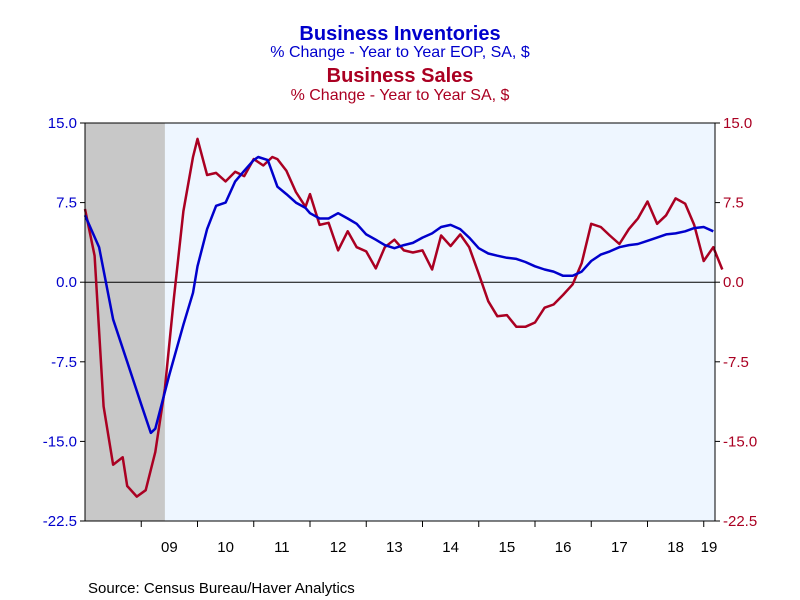 This screenshot has height=600, width=800. What do you see at coordinates (394, 547) in the screenshot?
I see `x-axis-tick-label: 13` at bounding box center [394, 547].